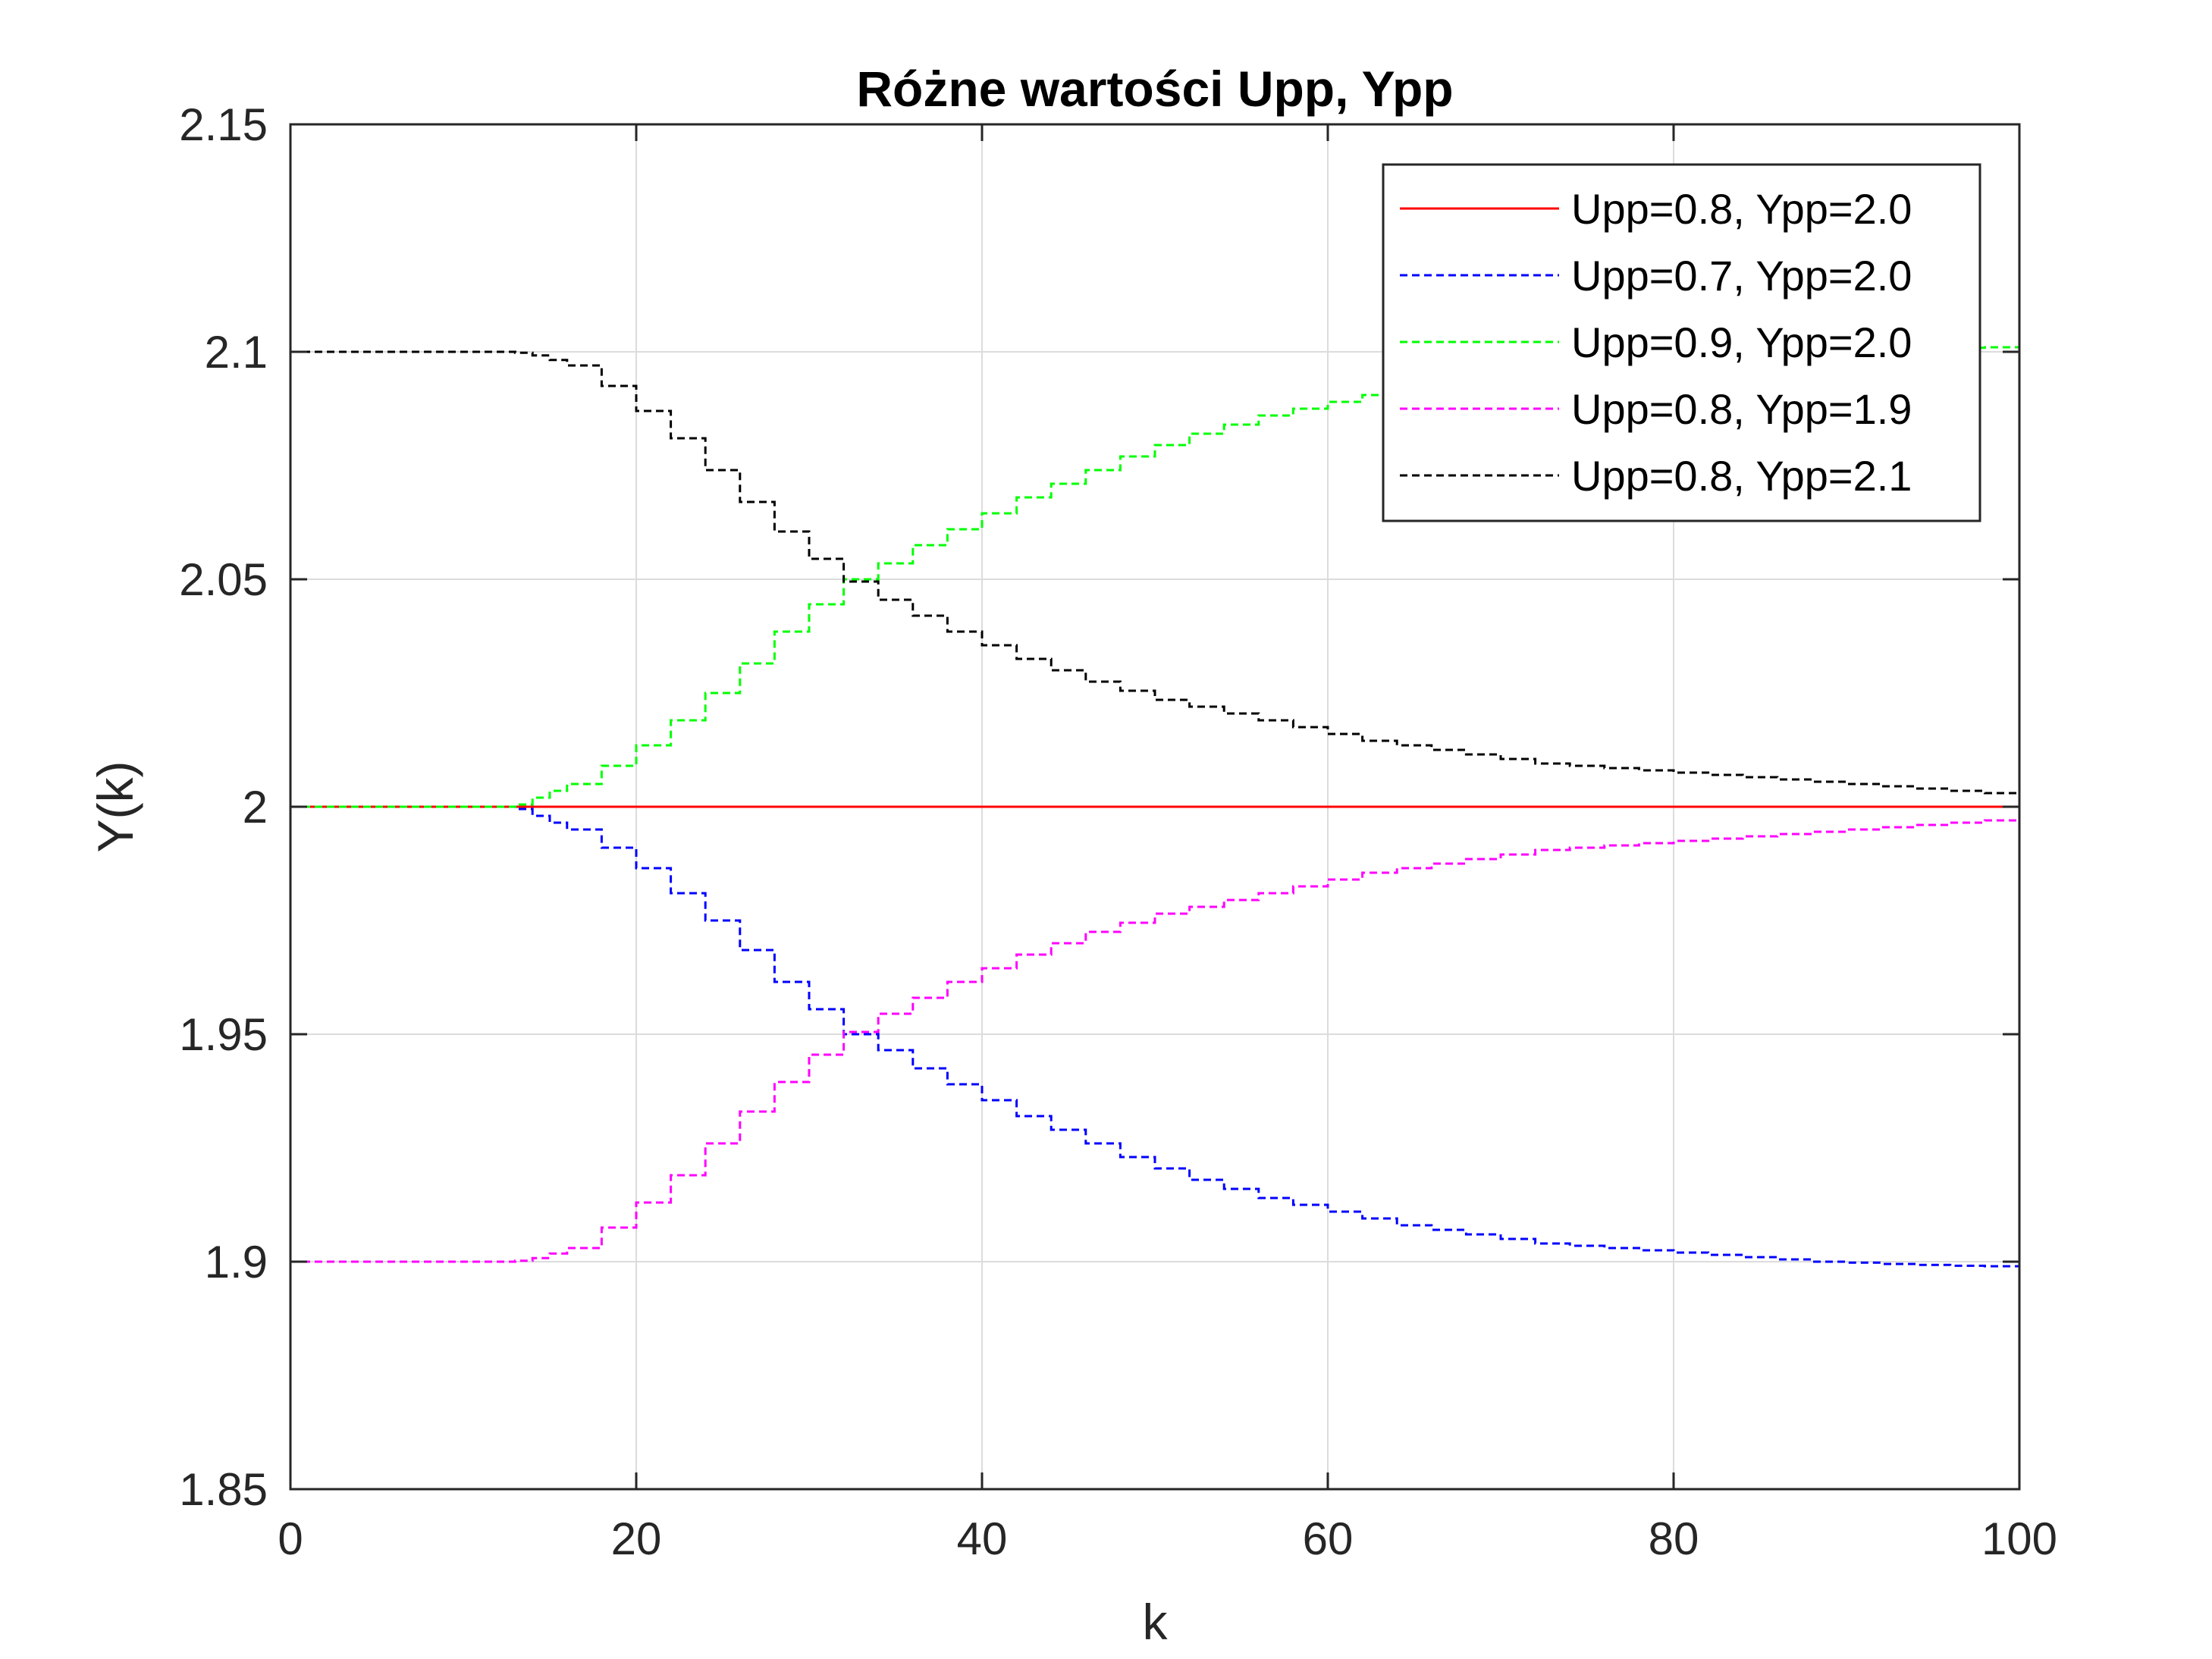  Describe the element at coordinates (1742, 409) in the screenshot. I see `legend-label: Upp=0.8, Ypp=1.9` at that location.